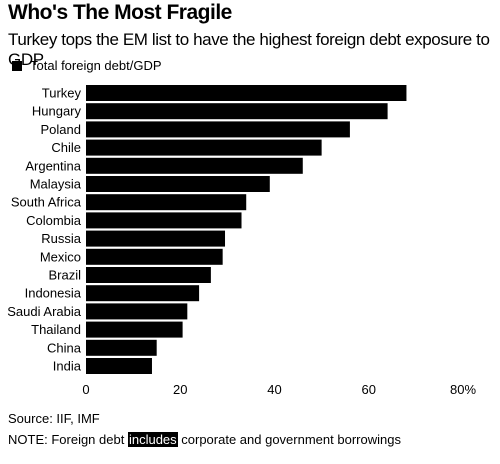 This screenshot has height=464, width=500. I want to click on category-label-saudi-arabia: Saudi Arabia, so click(44, 311).